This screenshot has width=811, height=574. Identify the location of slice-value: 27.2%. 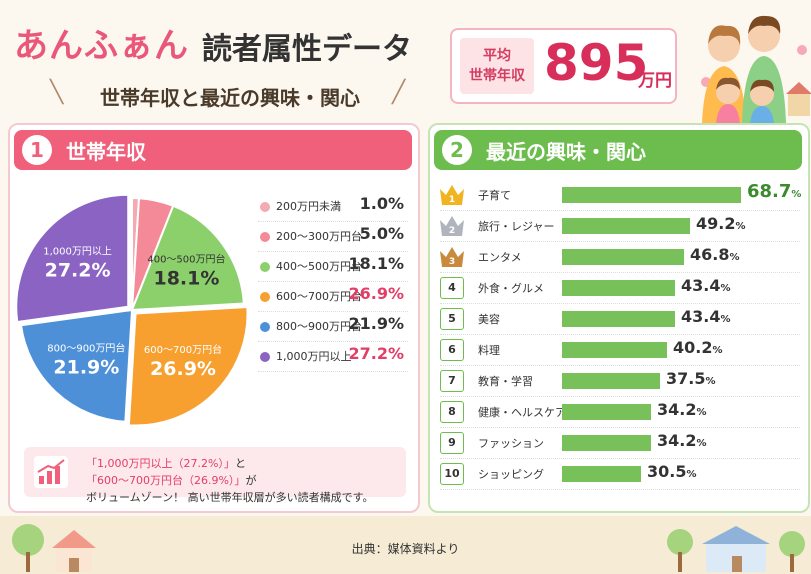
(78, 271).